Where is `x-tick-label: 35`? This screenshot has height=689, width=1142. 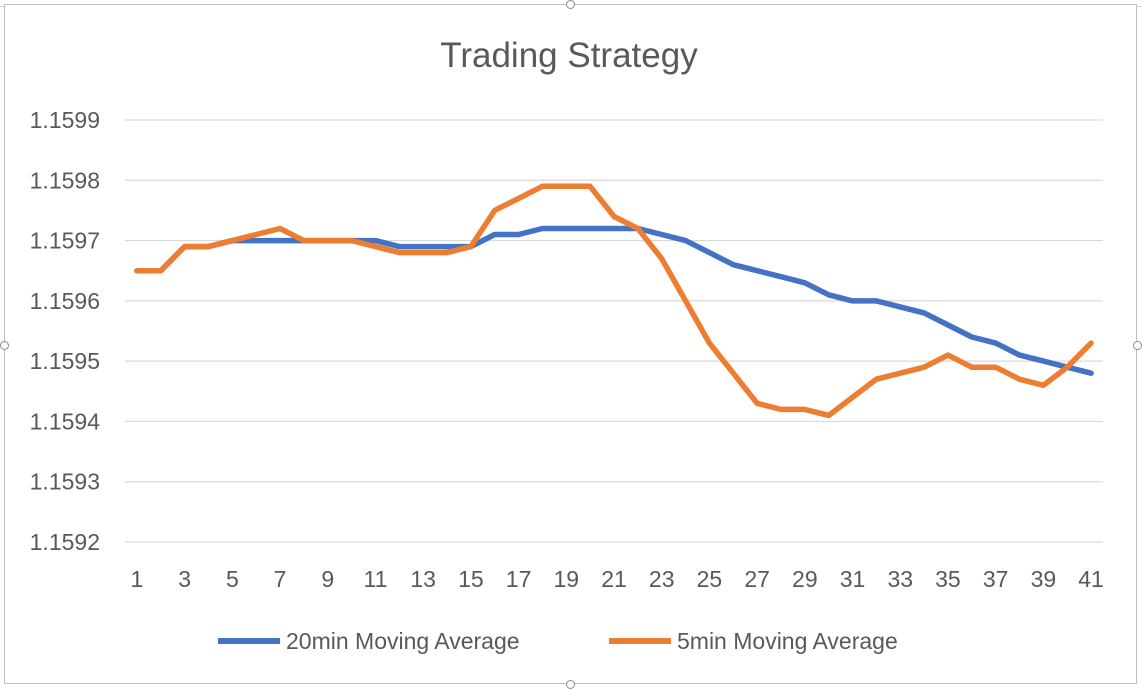 x-tick-label: 35 is located at coordinates (948, 579).